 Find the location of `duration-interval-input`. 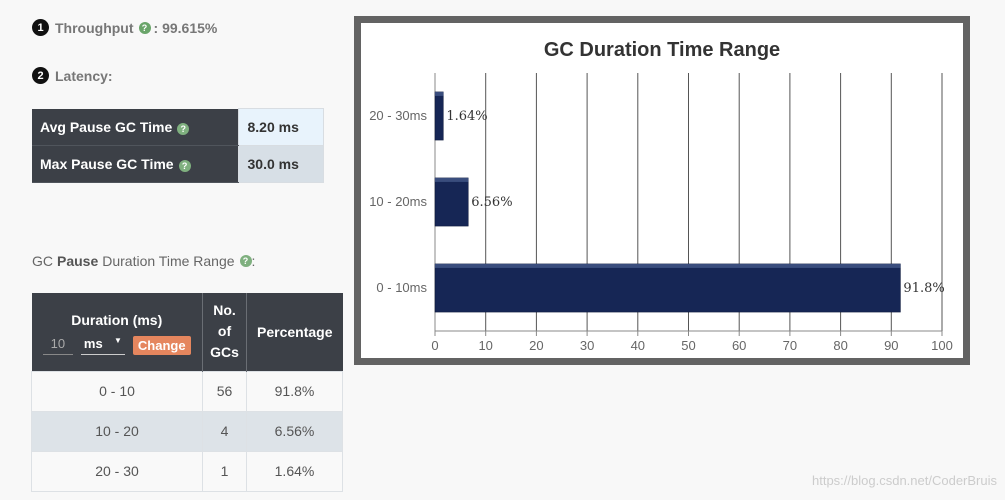

duration-interval-input is located at coordinates (57, 346).